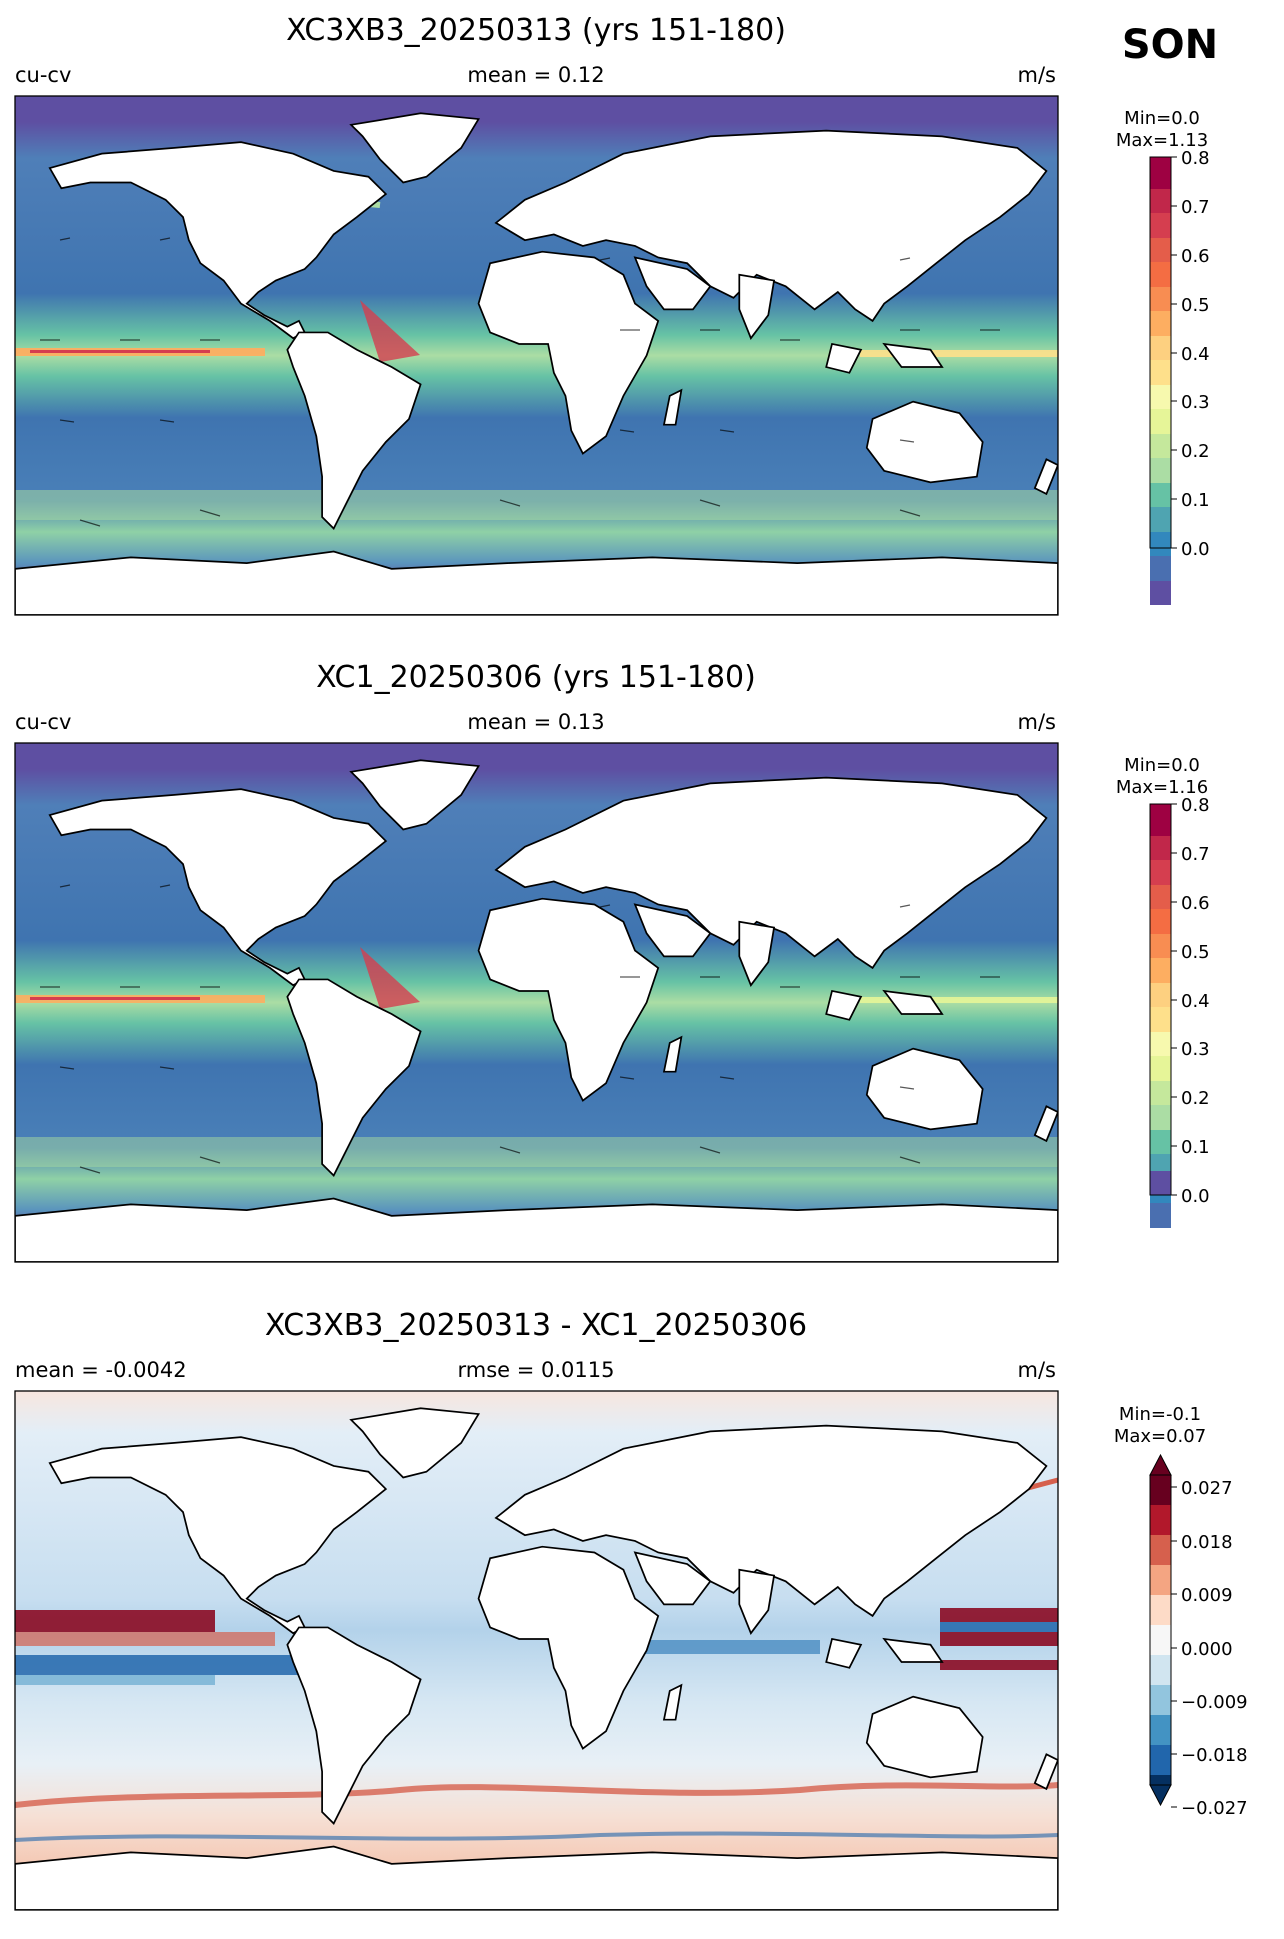 Image resolution: width=1284 pixels, height=1939 pixels. What do you see at coordinates (1214, 1755) in the screenshot?
I see `panel-3-tick-5: −0.018` at bounding box center [1214, 1755].